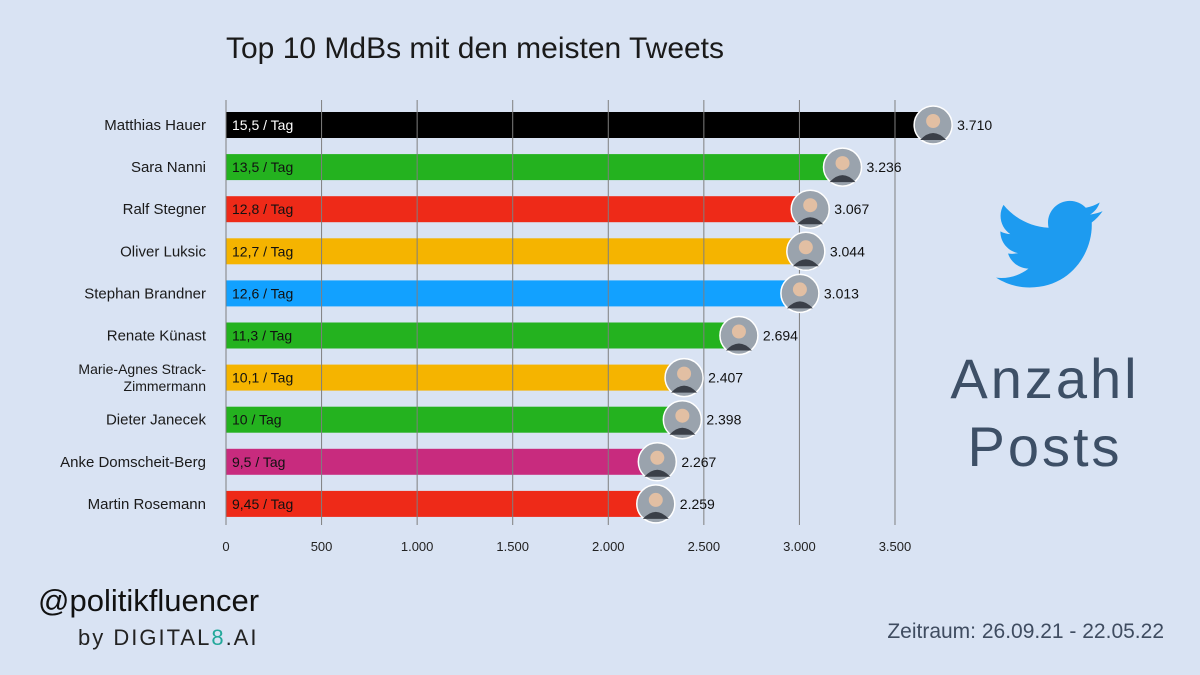 The width and height of the screenshot is (1200, 675). I want to click on category-label: Zimmermann, so click(165, 386).